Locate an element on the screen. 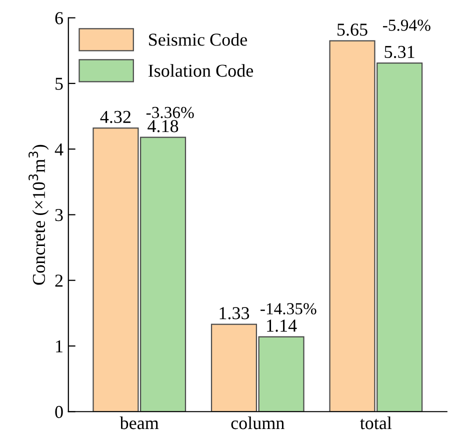  y-tick-label: 6 is located at coordinates (59, 18).